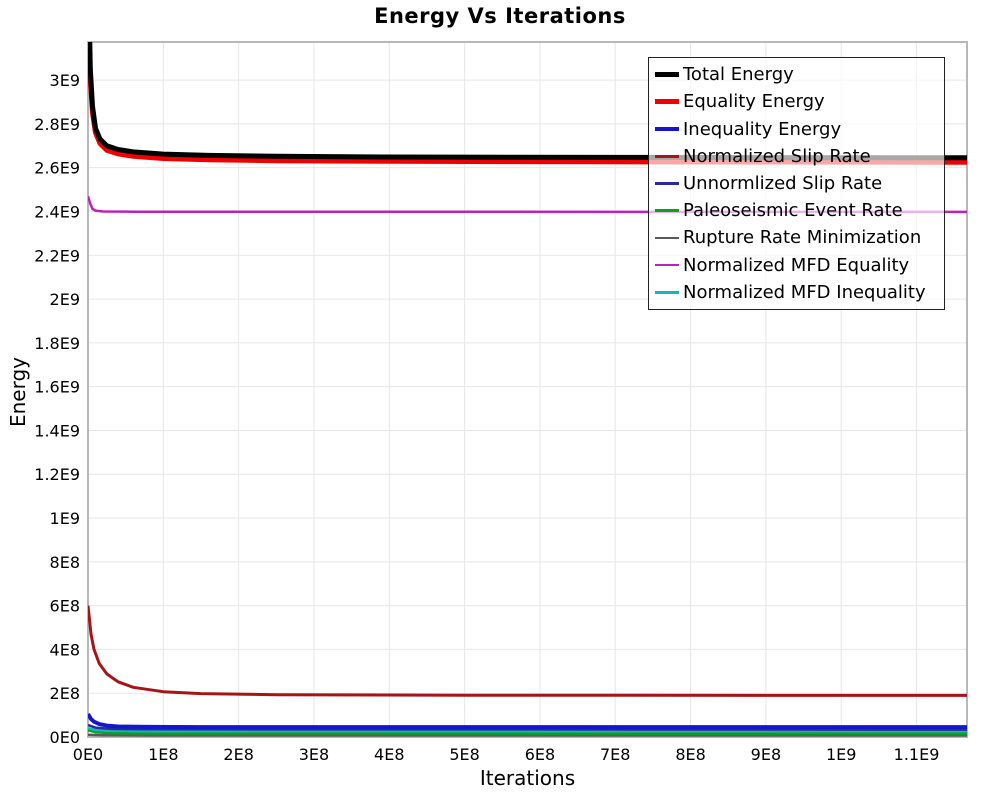 The width and height of the screenshot is (1000, 800). Describe the element at coordinates (65, 737) in the screenshot. I see `y-tick-label: 0E0` at that location.